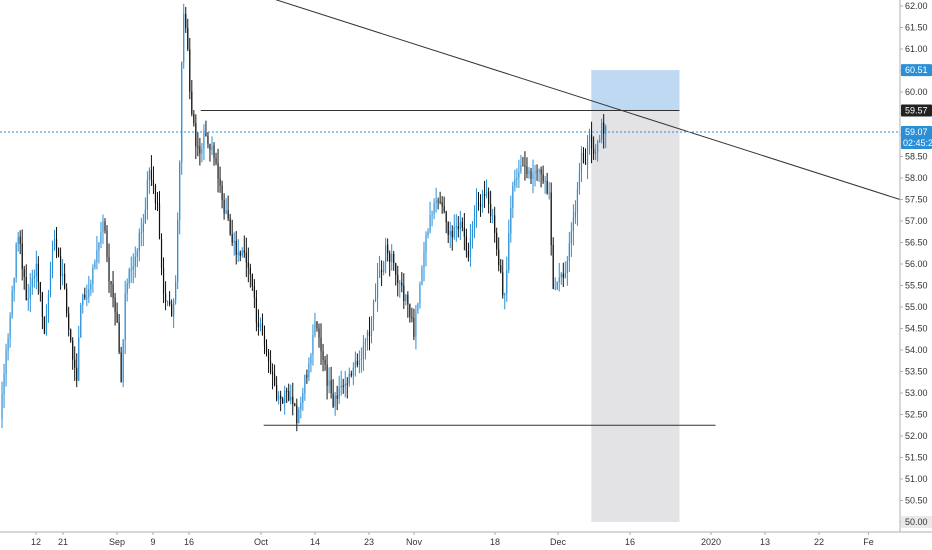 This screenshot has height=550, width=932. Describe the element at coordinates (414, 542) in the screenshot. I see `time-tick-label: Nov` at that location.